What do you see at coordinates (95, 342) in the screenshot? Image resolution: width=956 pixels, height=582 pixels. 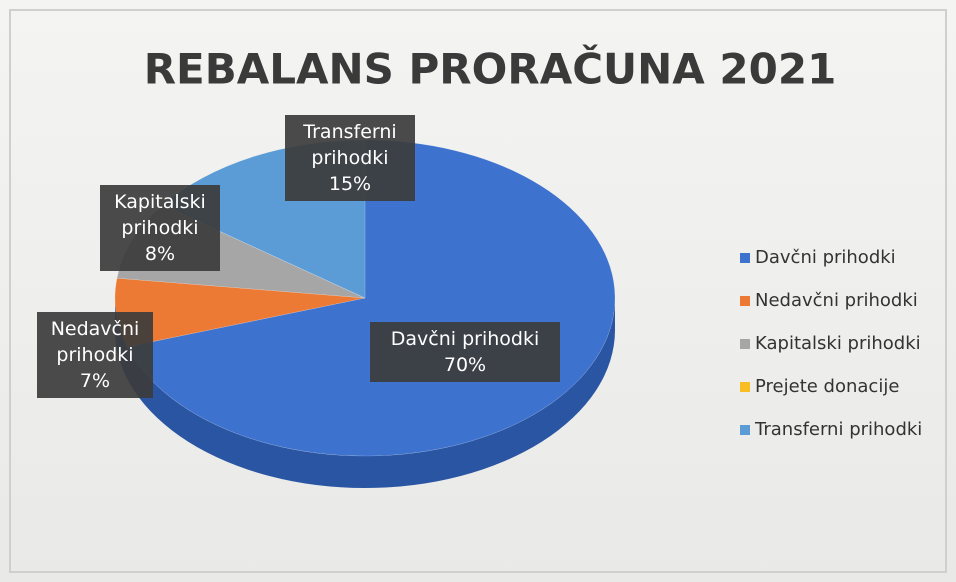 I see `data-label-name: Nedavčni prihodki` at bounding box center [95, 342].